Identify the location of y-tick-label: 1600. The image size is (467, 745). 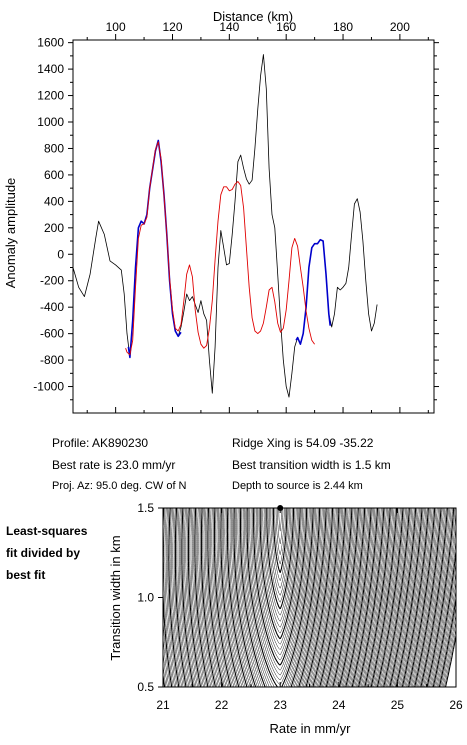
(50, 43).